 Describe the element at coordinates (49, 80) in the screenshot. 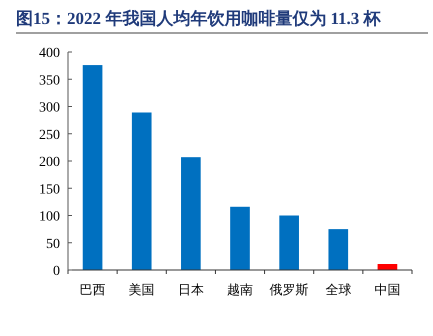

I see `y-tick-label: 350` at that location.